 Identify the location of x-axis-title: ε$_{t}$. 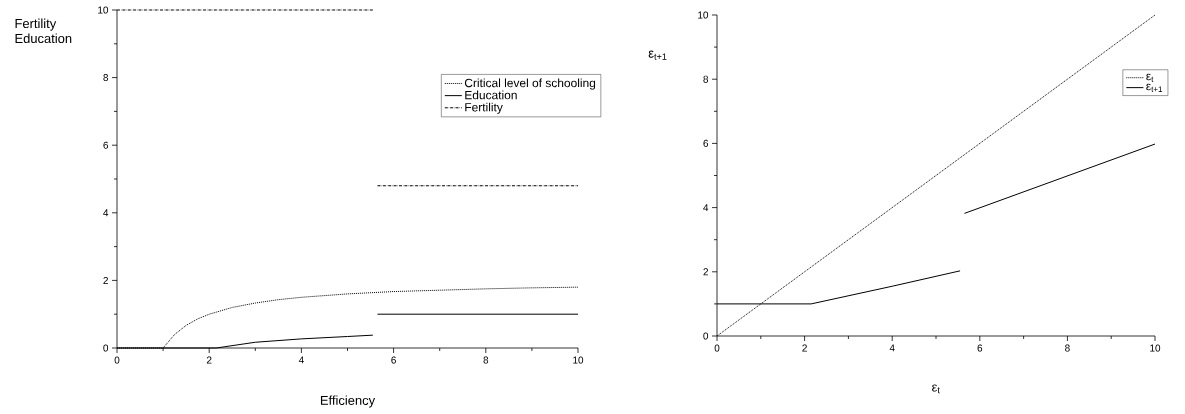
(936, 389).